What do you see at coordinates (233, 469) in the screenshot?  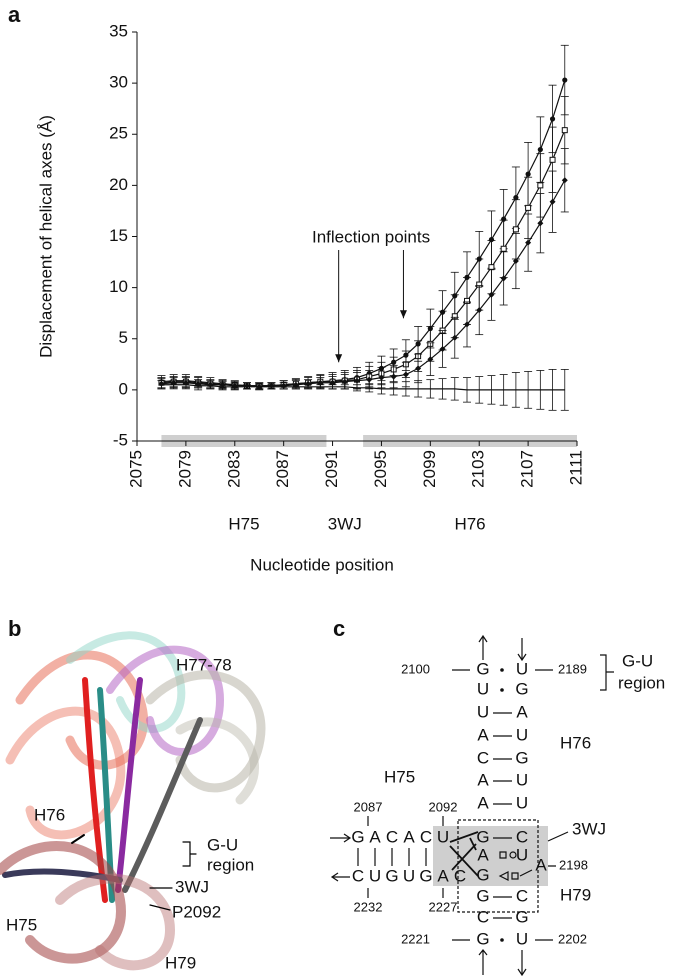 I see `x-tick-label: 2083` at bounding box center [233, 469].